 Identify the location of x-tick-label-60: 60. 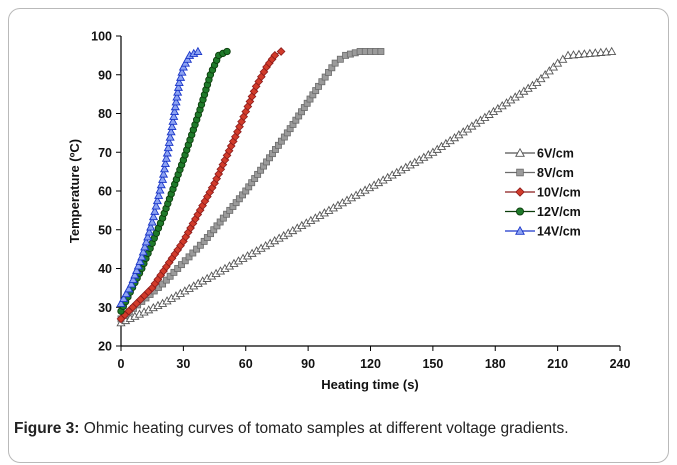
(246, 364).